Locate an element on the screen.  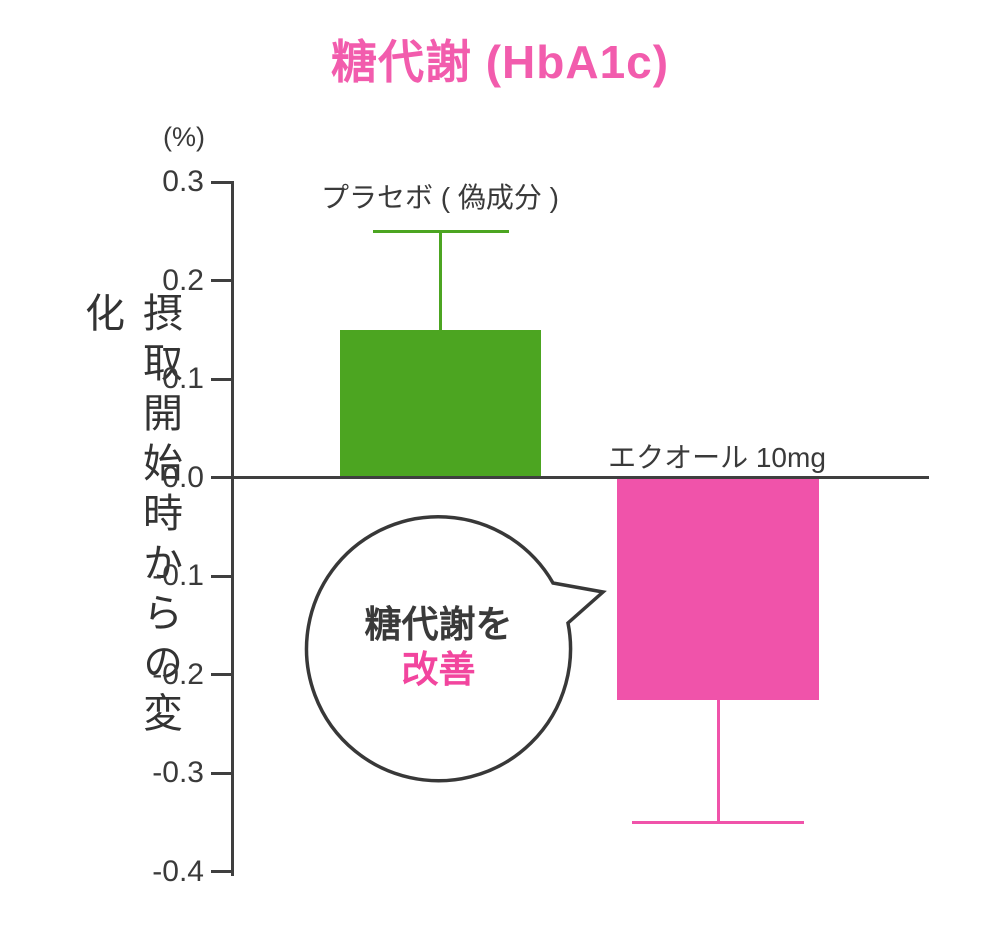
y-axis-unit: (%) is located at coordinates (184, 137).